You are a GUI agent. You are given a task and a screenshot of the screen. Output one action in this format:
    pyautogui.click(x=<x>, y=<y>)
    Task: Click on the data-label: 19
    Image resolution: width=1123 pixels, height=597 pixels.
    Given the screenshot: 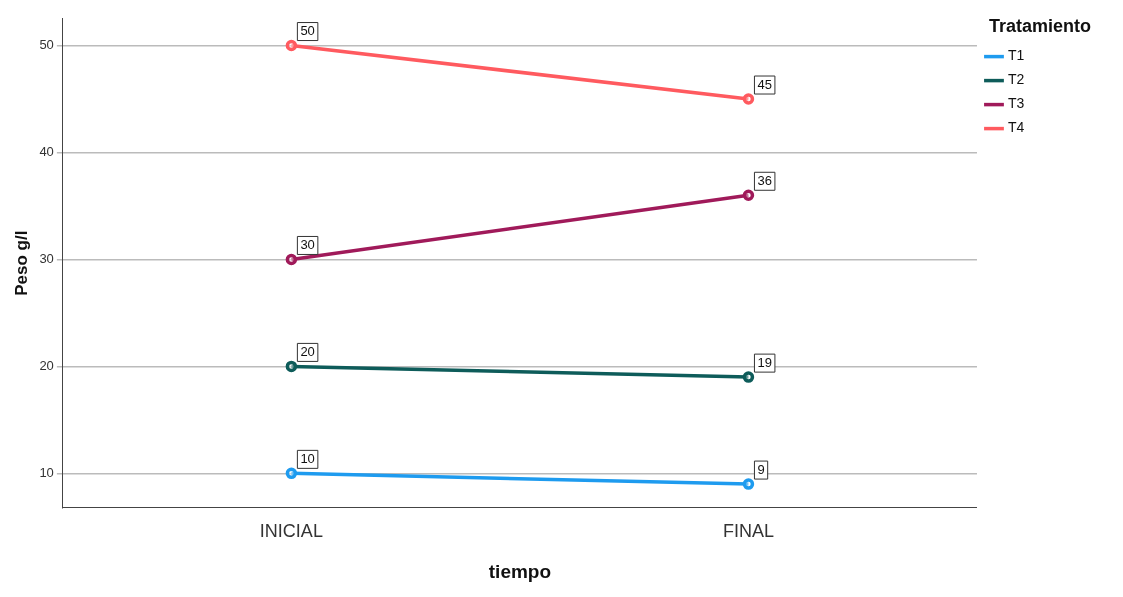 What is the action you would take?
    pyautogui.click(x=764, y=362)
    